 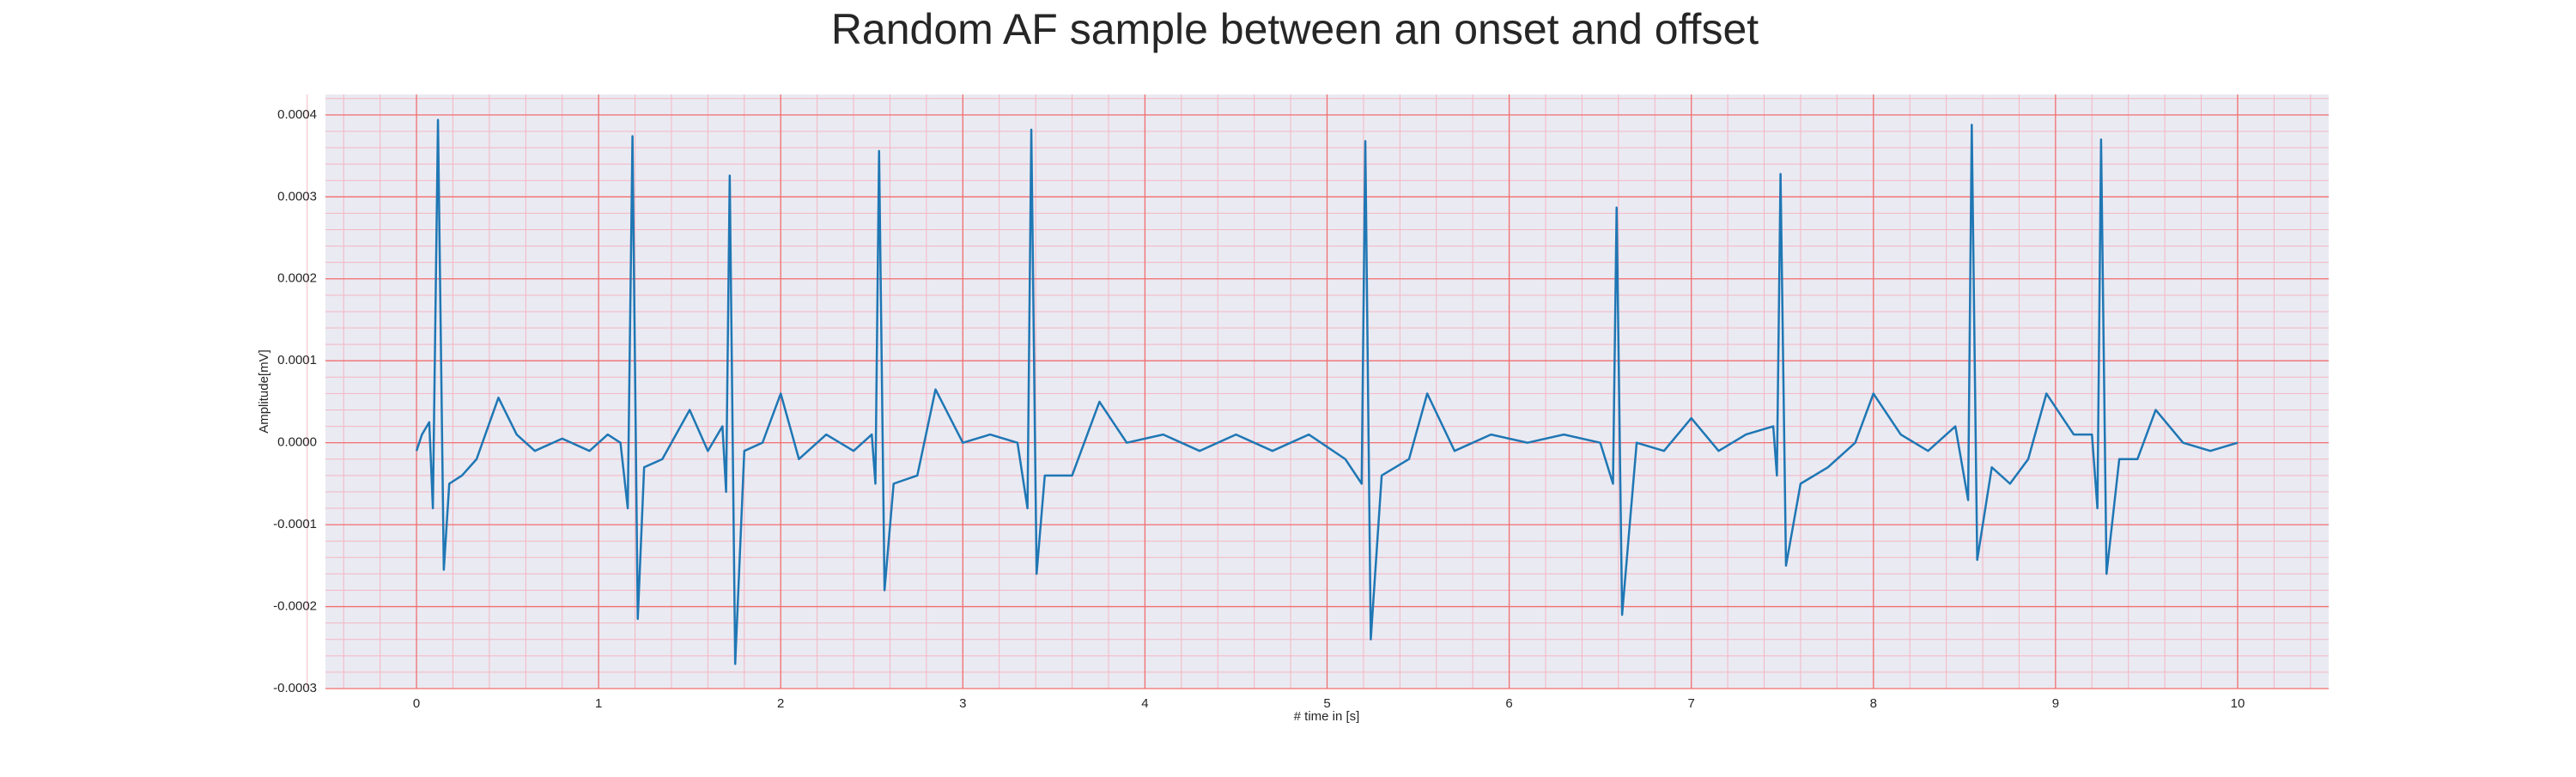 I want to click on y-axis-label: Amplitude[mV], so click(x=264, y=391).